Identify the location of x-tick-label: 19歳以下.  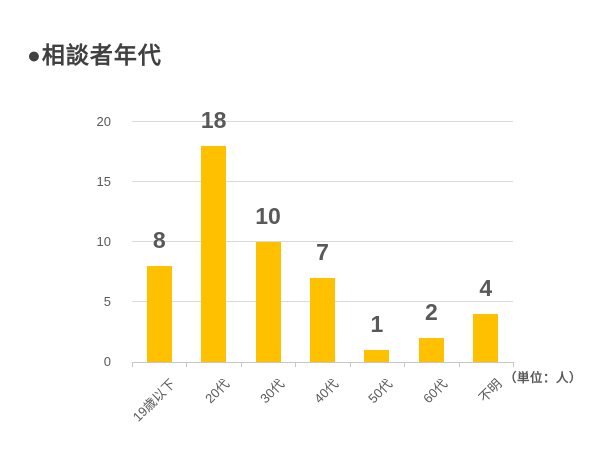
(153, 400).